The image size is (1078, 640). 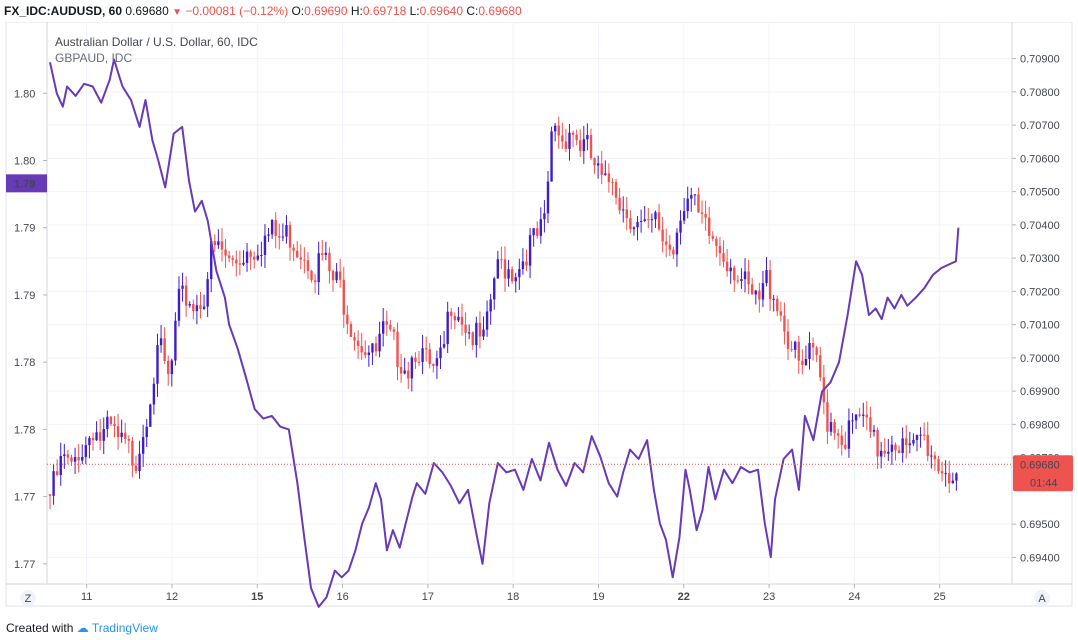 What do you see at coordinates (30, 329) in the screenshot?
I see `left-price-axis: 1.80 1.80 1.79 1.79 1.78 1.78 1.77 1.77` at bounding box center [30, 329].